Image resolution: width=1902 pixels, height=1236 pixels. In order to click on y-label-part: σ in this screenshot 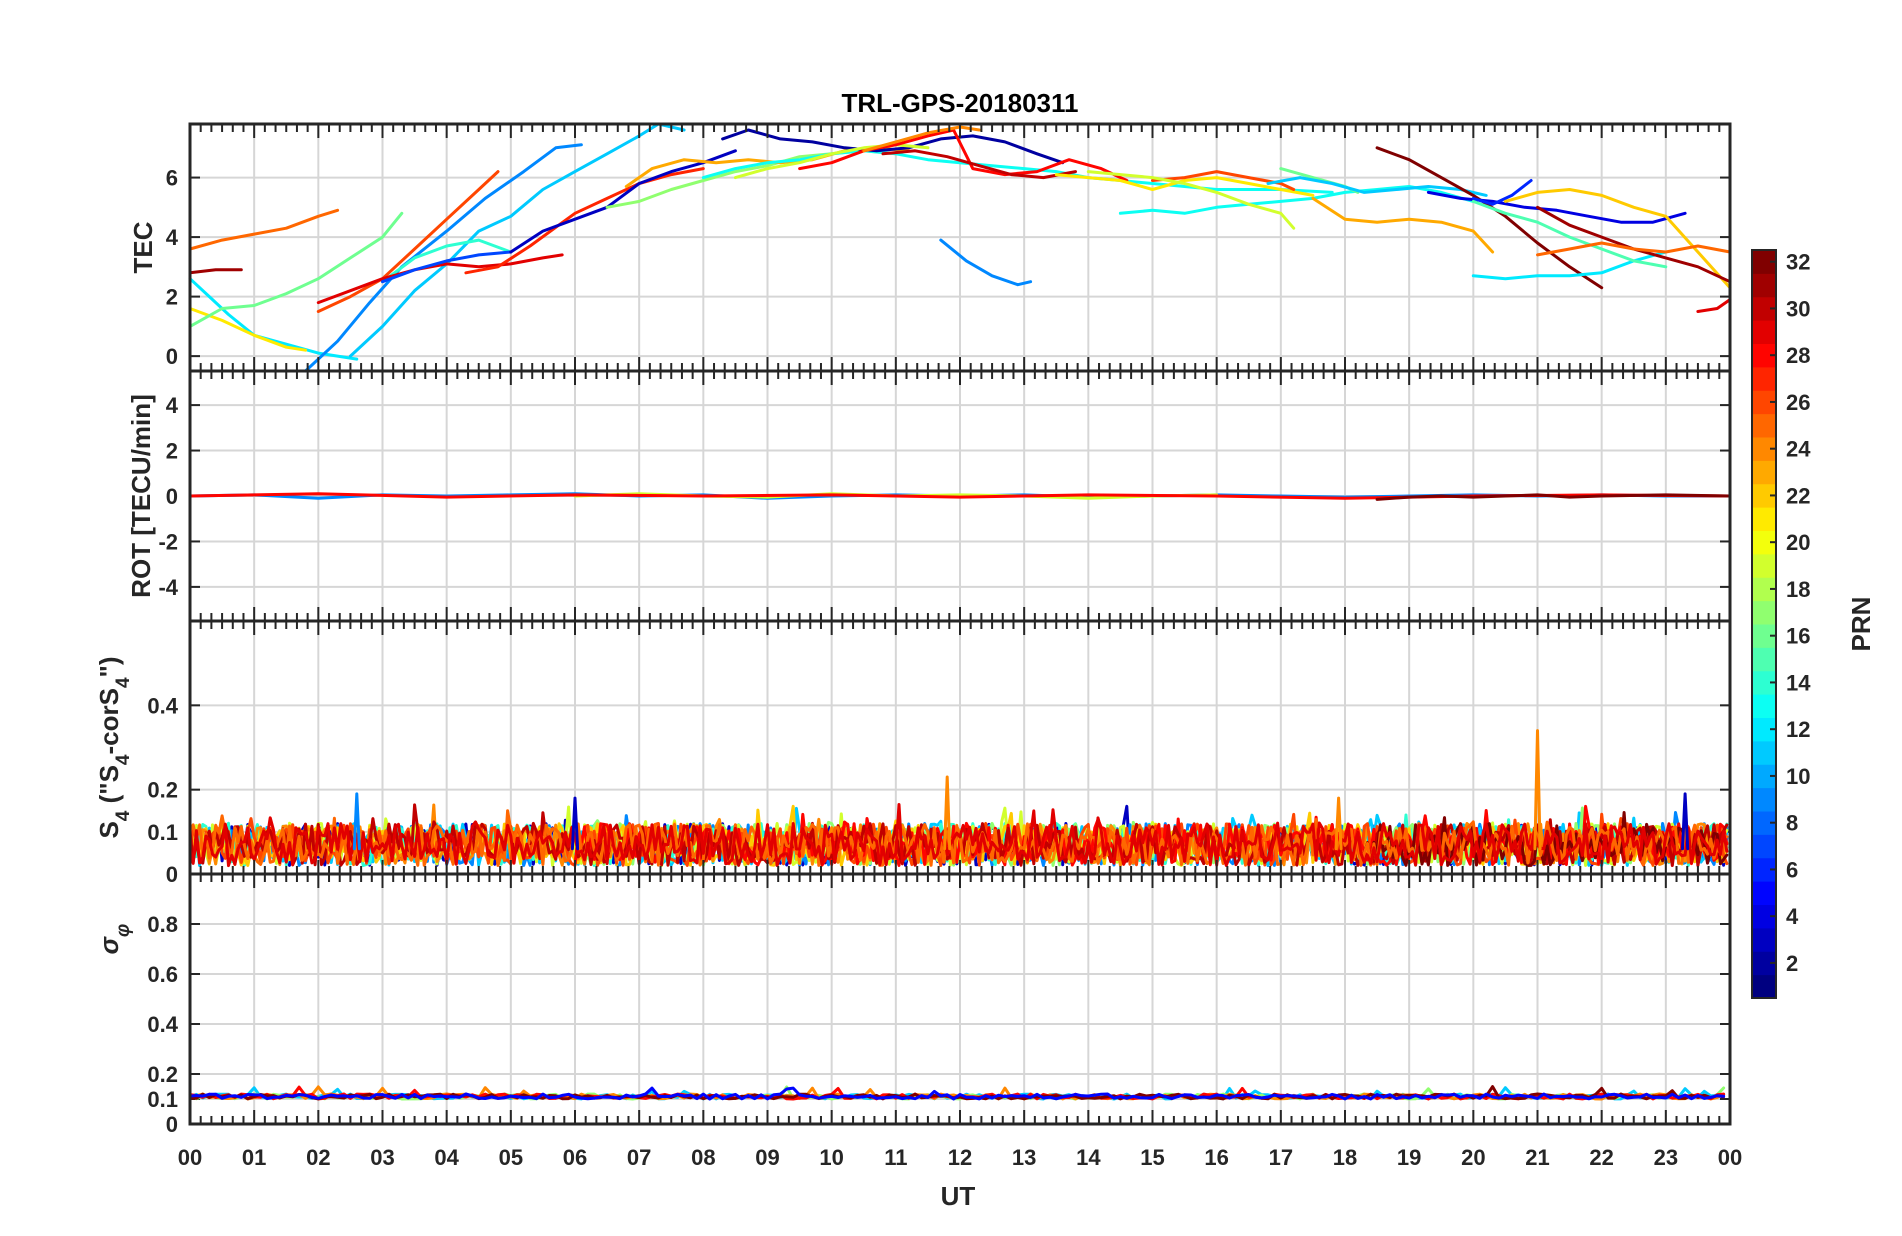, I will do `click(109, 944)`.